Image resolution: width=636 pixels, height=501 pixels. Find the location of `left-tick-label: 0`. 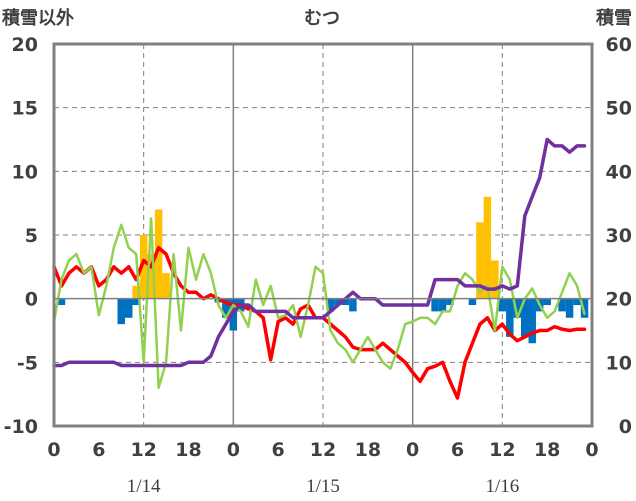

left-tick-label: 0 is located at coordinates (31, 300).